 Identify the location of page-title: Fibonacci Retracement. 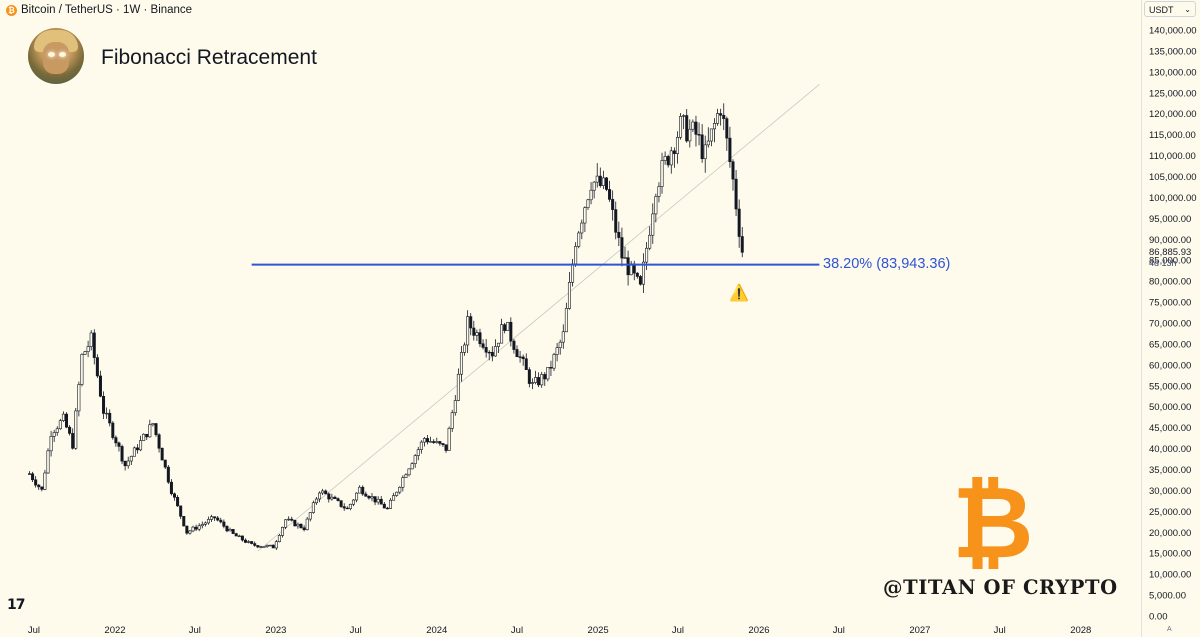
(209, 57).